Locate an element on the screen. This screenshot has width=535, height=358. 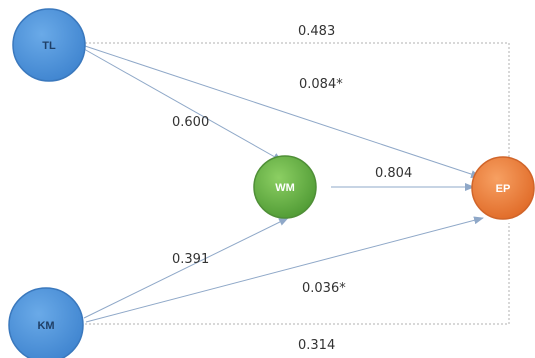
node-wm-label: WM is located at coordinates (285, 188).